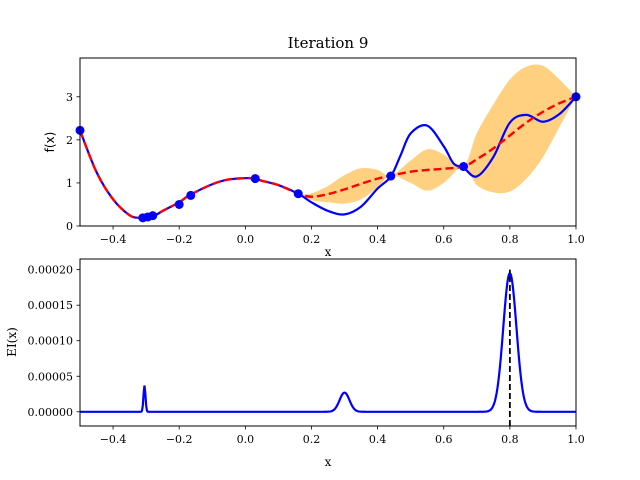 The image size is (640, 480). Describe the element at coordinates (510, 439) in the screenshot. I see `bottom-x-tick-label: 0.8` at that location.